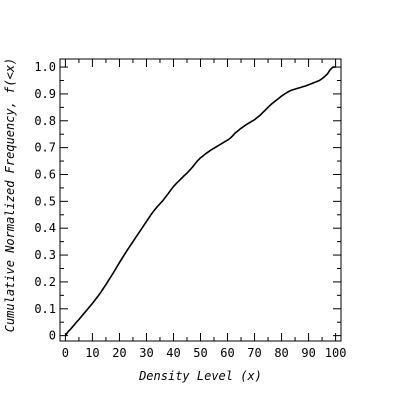 This screenshot has height=400, width=400. Describe the element at coordinates (254, 353) in the screenshot. I see `x-tick-label: 70` at that location.